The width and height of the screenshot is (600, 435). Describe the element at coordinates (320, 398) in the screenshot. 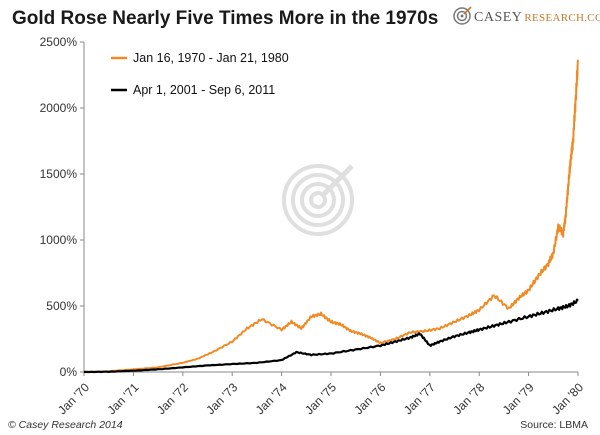

I see `x-tick-label: Jan '75` at that location.